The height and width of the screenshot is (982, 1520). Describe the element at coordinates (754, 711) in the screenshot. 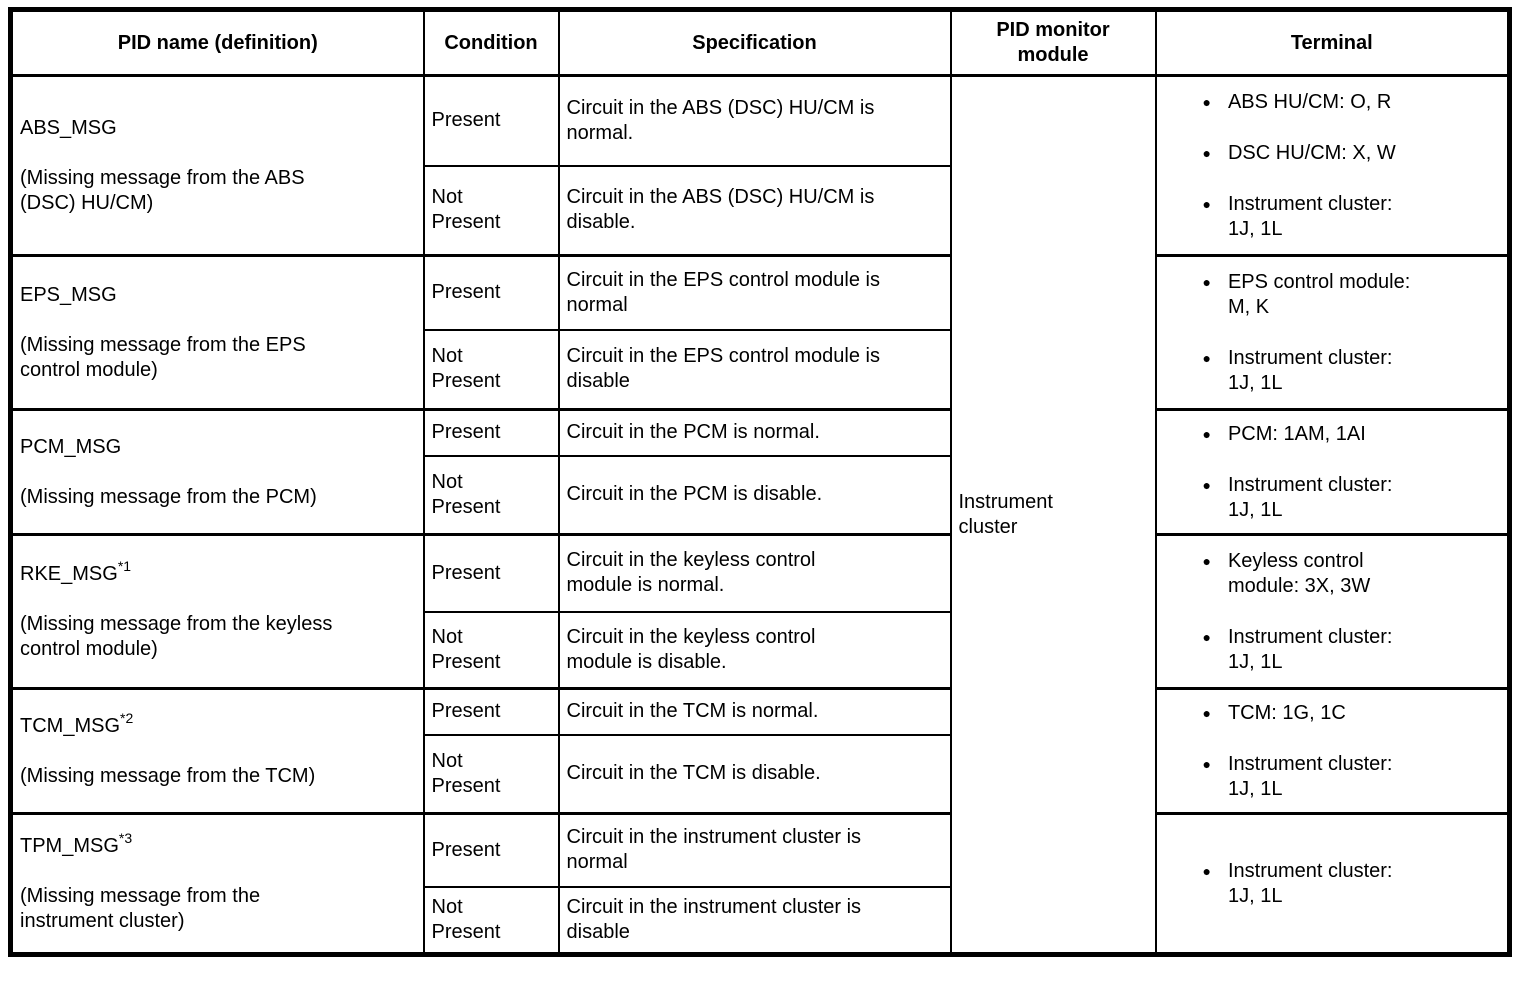

I see `specification-cell: Circuit in the TCM is normal.` at that location.